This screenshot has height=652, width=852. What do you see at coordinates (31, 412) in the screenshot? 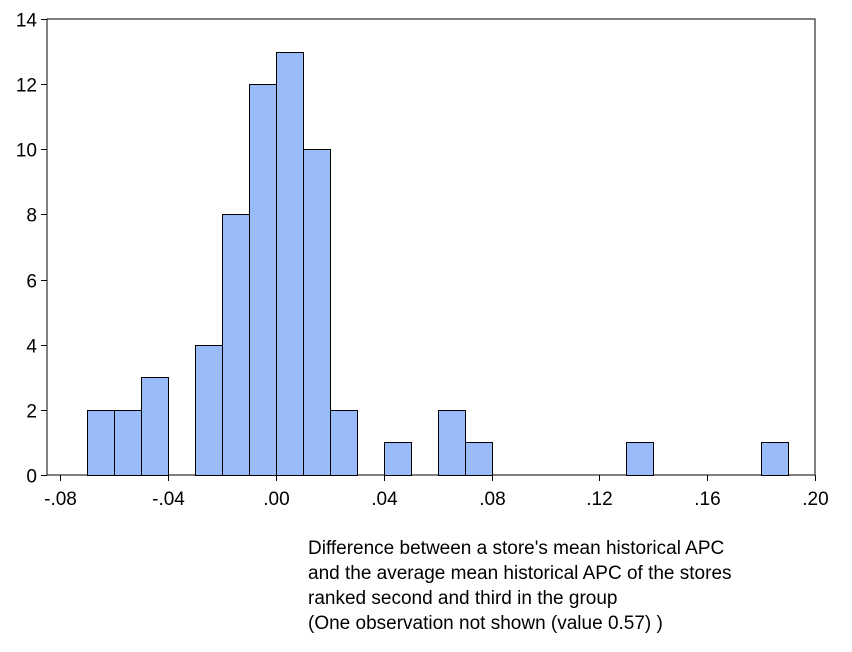
I see `y-tick-label: 2` at bounding box center [31, 412].